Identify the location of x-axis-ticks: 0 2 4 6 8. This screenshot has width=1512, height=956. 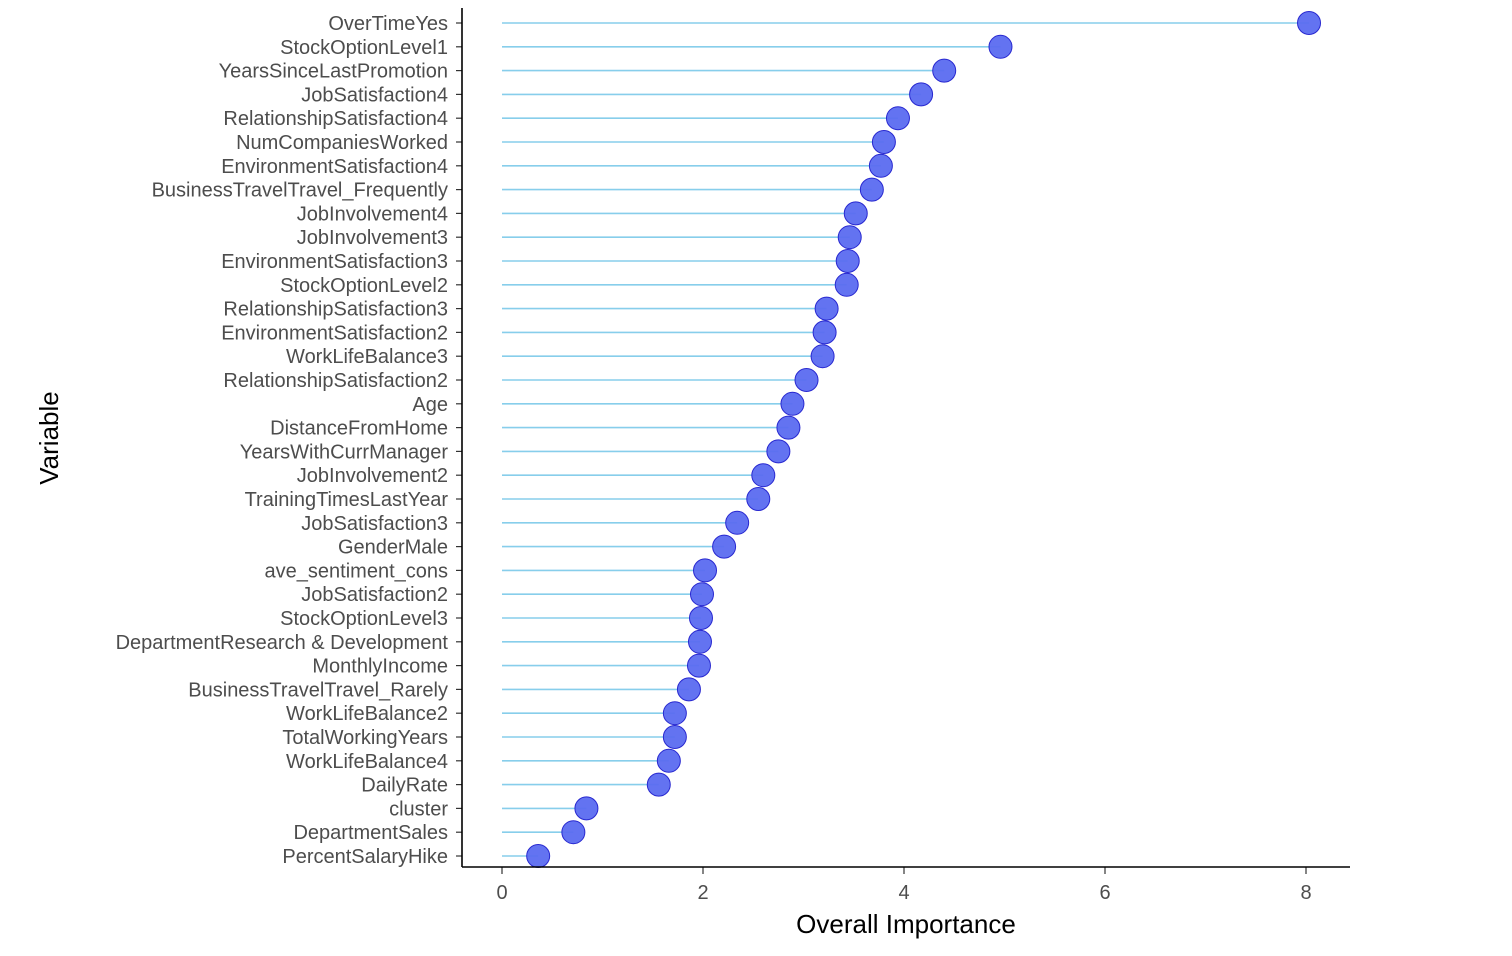
(904, 885).